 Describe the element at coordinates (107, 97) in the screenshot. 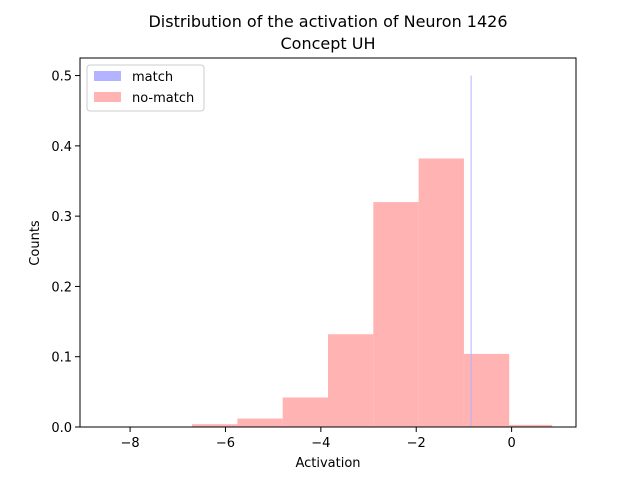

I see `legend-swatch-no-match` at that location.